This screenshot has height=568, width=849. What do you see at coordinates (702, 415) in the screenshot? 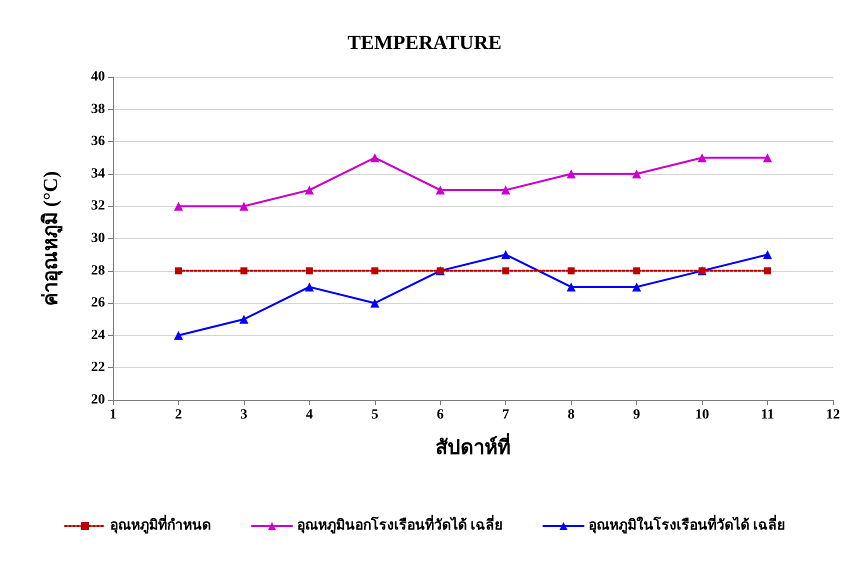
I see `x-tick-label: 10` at bounding box center [702, 415].